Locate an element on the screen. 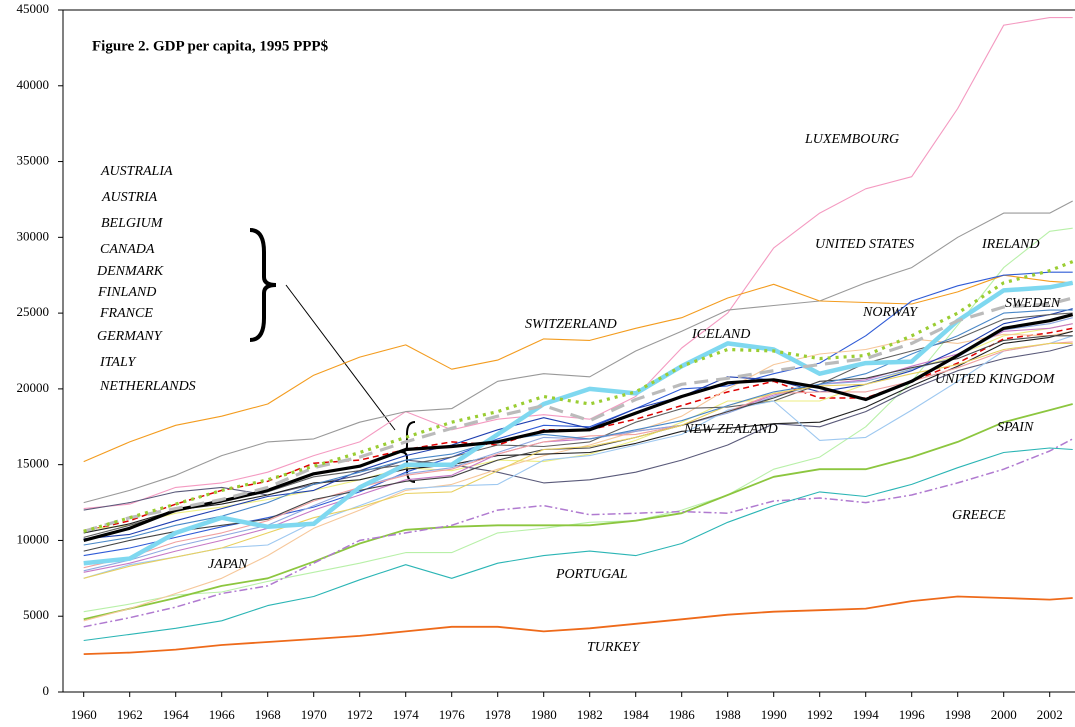 This screenshot has height=727, width=1075. x-tick-label: 1964 is located at coordinates (176, 714).